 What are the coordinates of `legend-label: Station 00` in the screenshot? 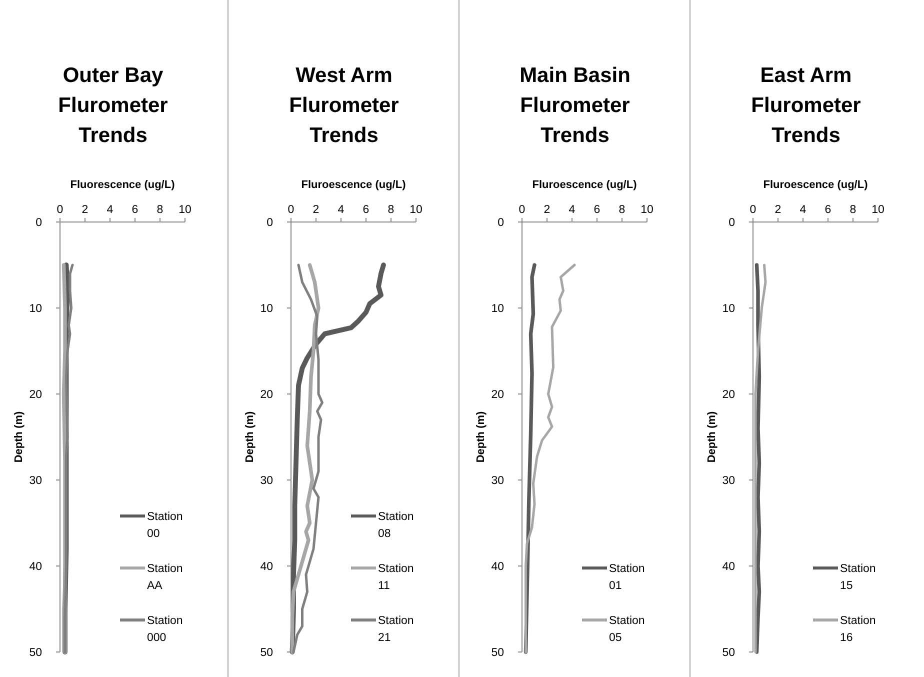 It's located at (165, 525).